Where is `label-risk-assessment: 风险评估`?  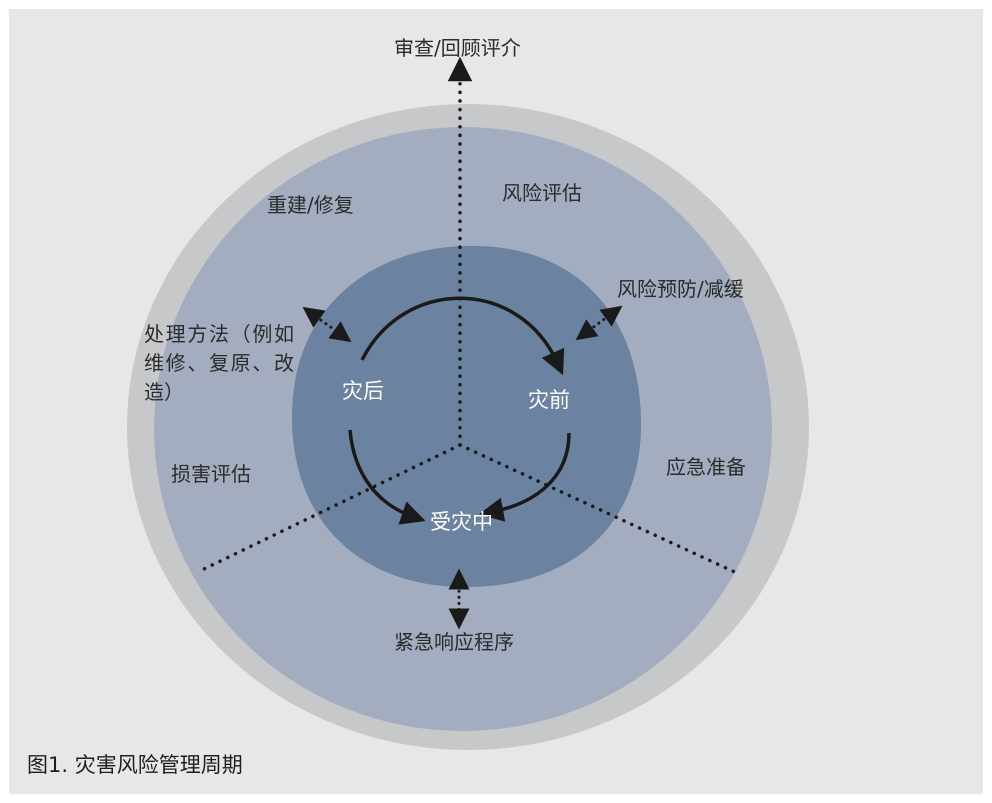 label-risk-assessment: 风险评估 is located at coordinates (542, 193).